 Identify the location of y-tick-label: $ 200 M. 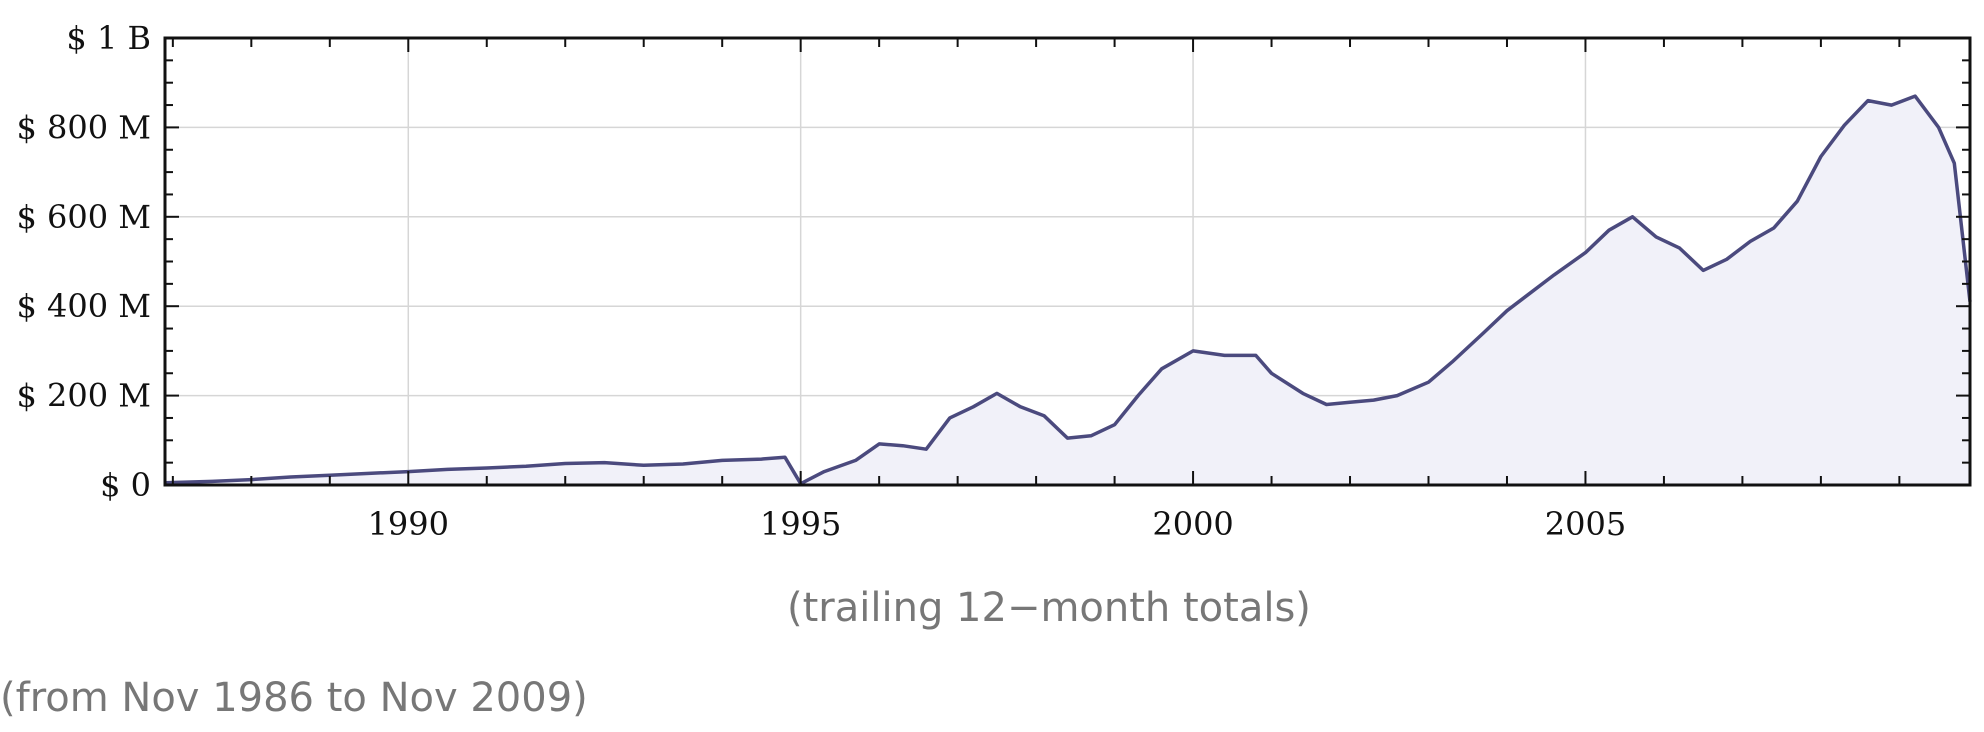
(83, 396).